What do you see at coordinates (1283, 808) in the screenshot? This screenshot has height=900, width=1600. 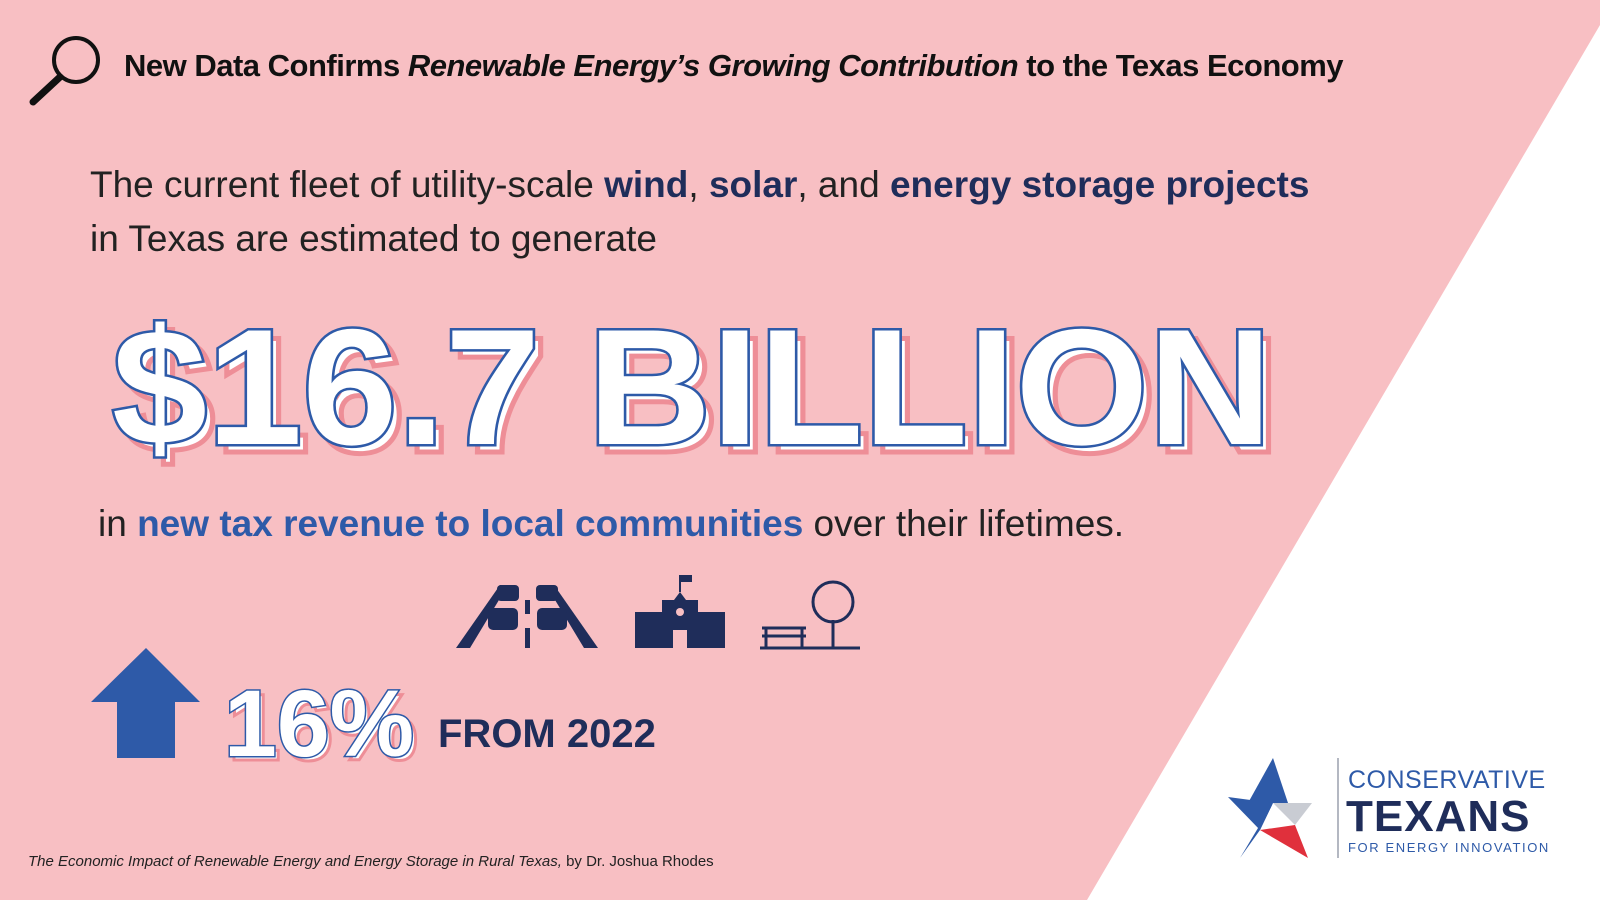 I see `logo-star` at bounding box center [1283, 808].